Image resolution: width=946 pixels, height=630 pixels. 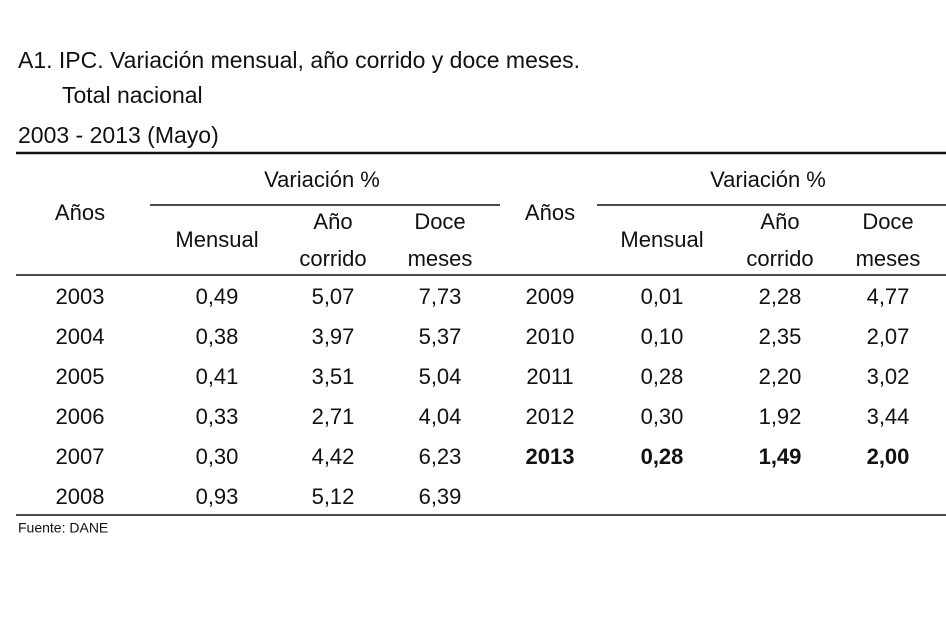 I want to click on value-cell: 6,23, so click(x=440, y=456).